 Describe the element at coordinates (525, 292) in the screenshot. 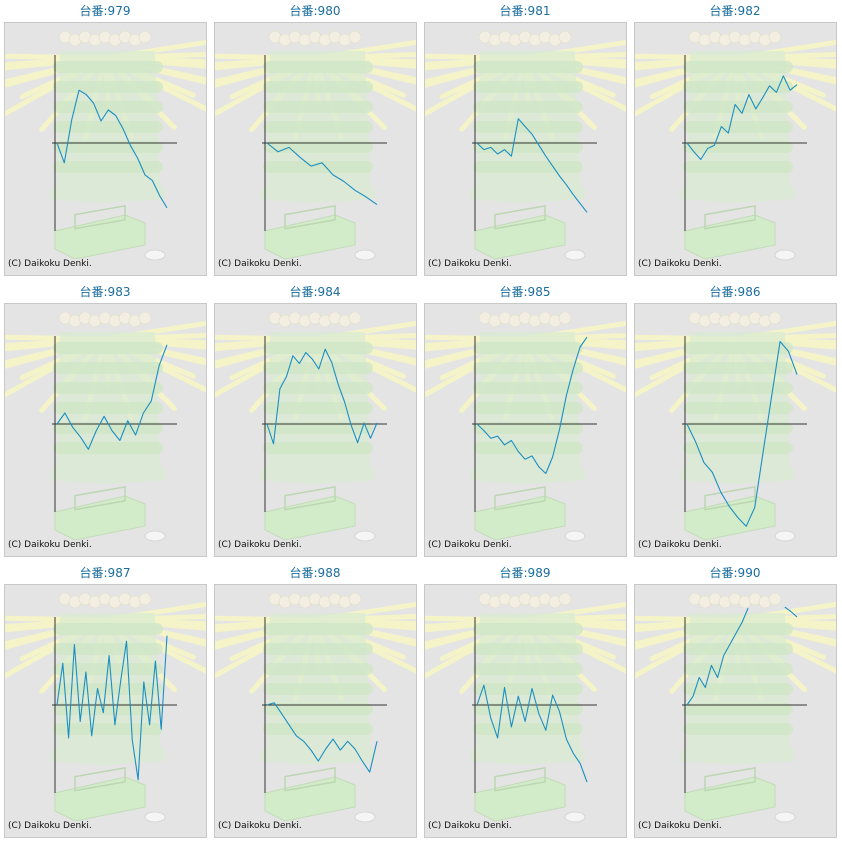

I see `chart-title: 台番:985` at that location.